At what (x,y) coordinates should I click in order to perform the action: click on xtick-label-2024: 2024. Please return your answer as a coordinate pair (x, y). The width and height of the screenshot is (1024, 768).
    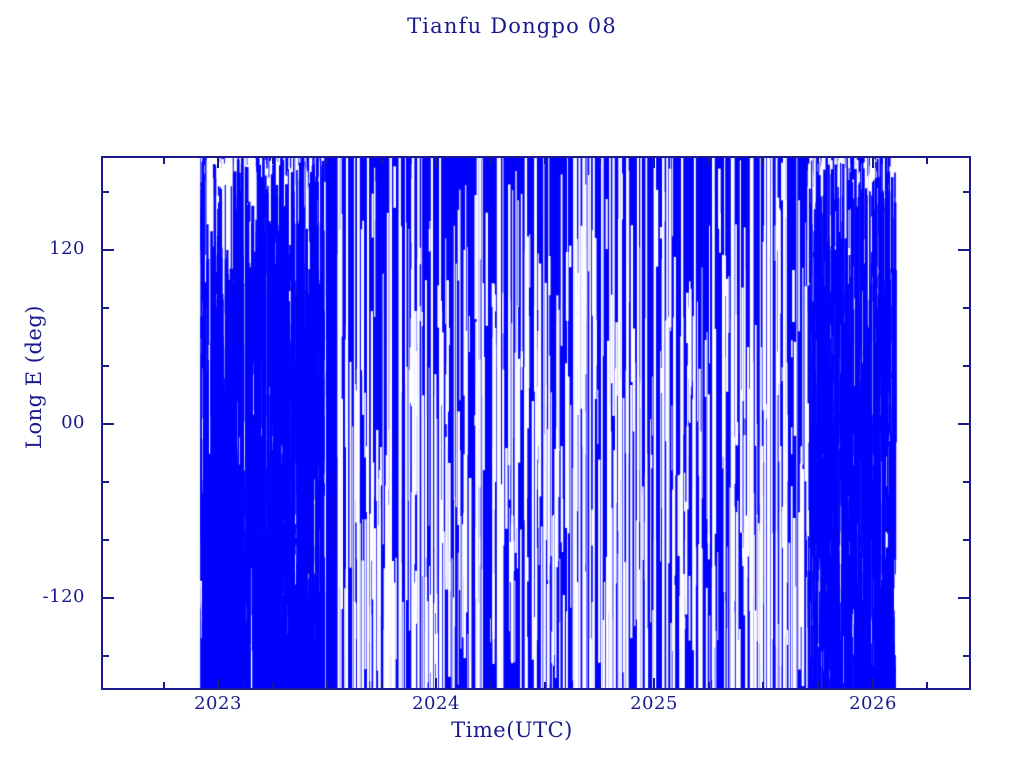
    Looking at the image, I should click on (436, 703).